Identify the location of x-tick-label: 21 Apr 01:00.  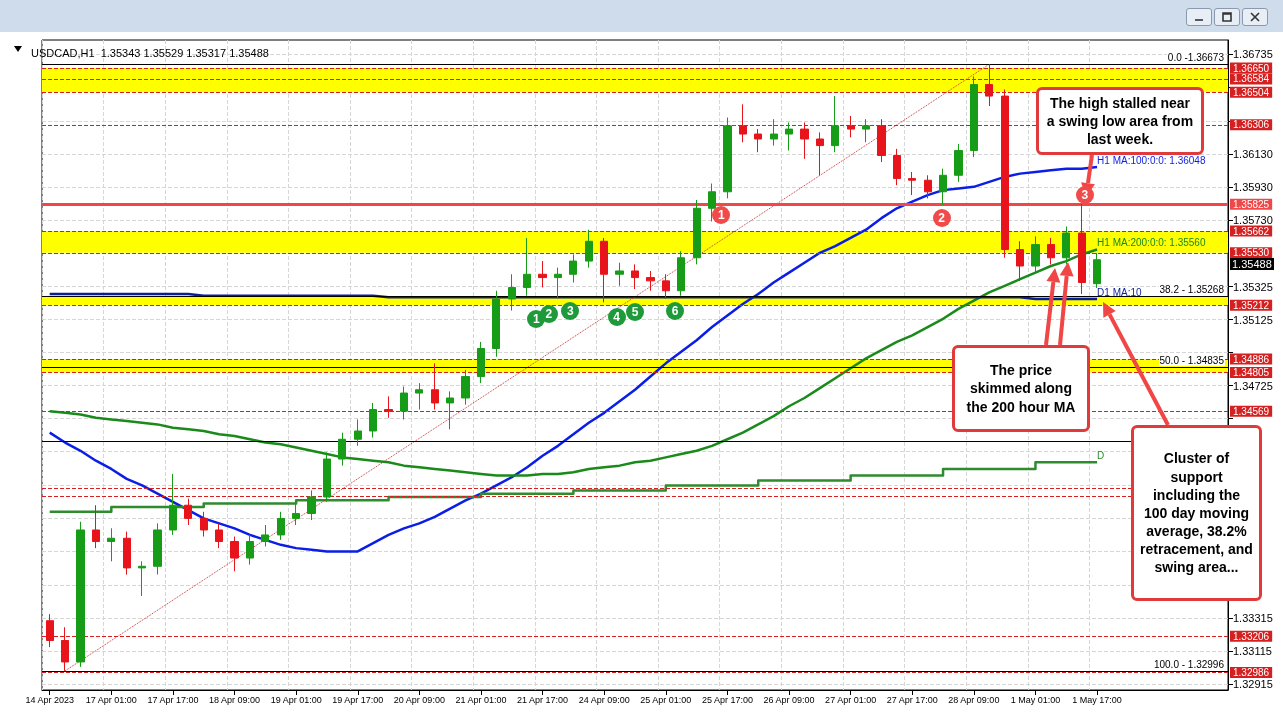
(481, 699).